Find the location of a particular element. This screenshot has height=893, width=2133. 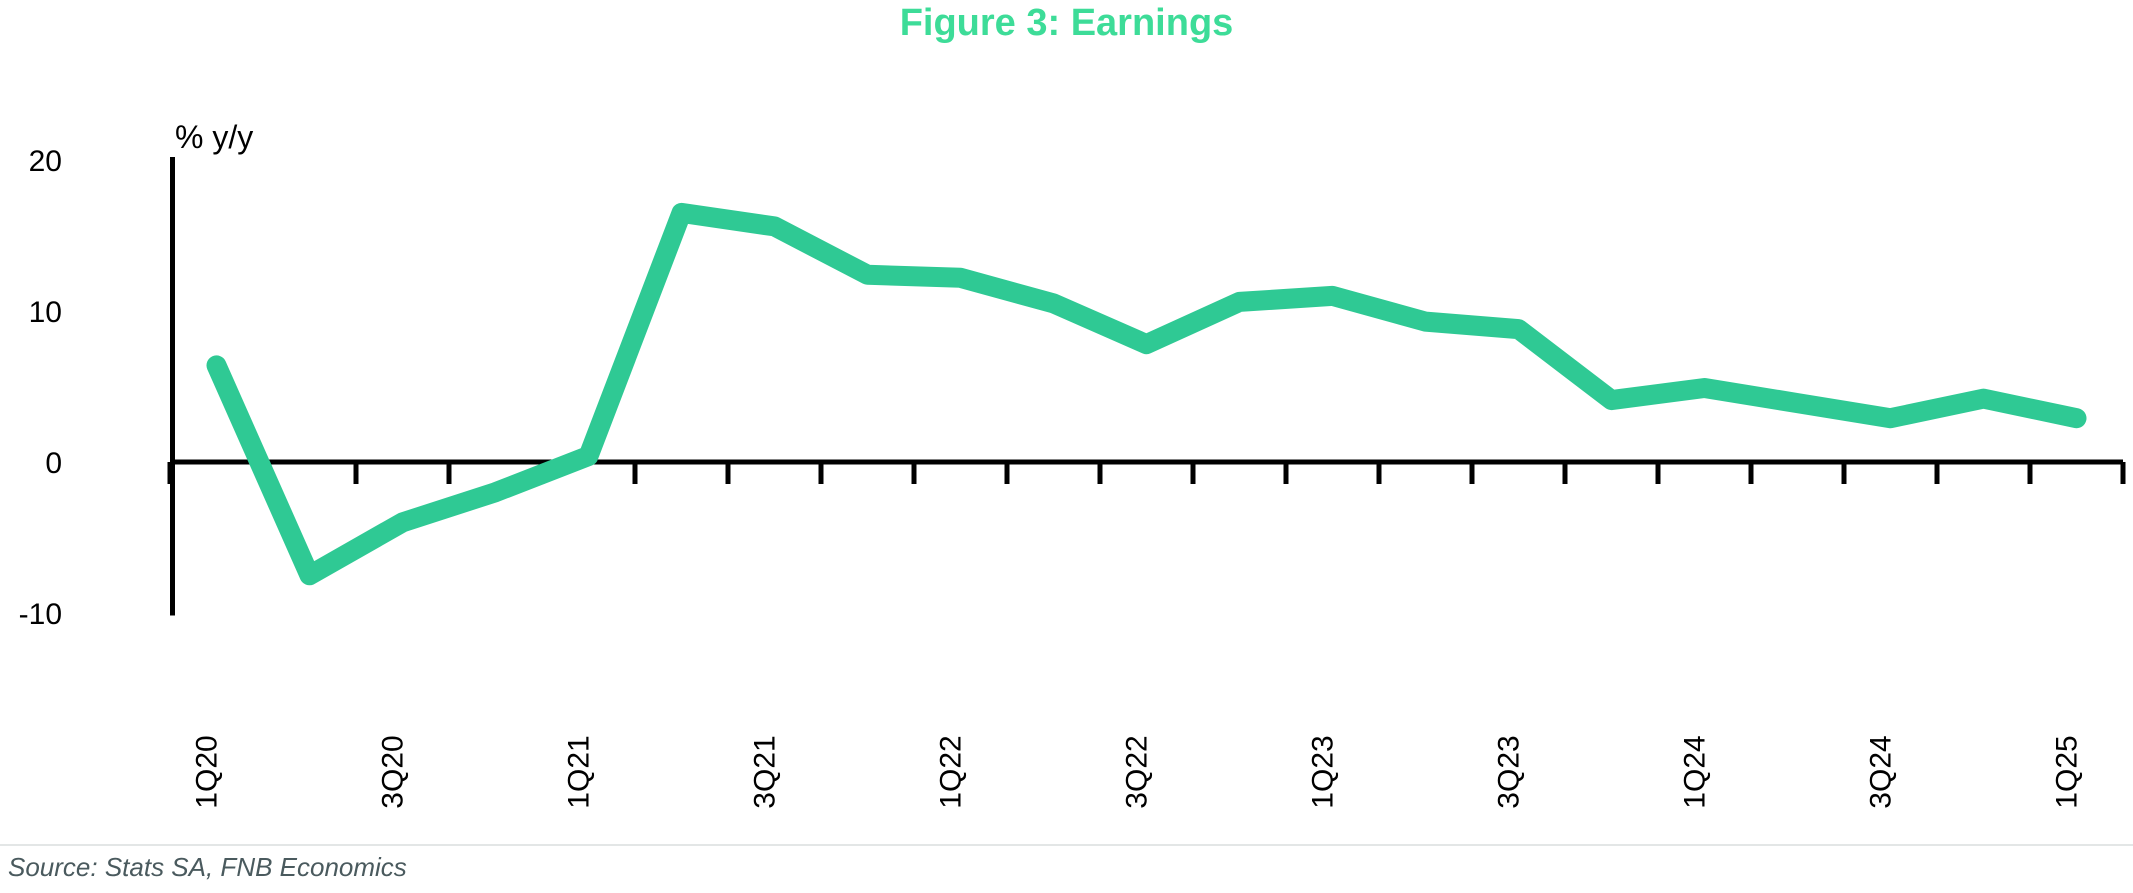

x-tick-label: 1Q21 is located at coordinates (579, 771).